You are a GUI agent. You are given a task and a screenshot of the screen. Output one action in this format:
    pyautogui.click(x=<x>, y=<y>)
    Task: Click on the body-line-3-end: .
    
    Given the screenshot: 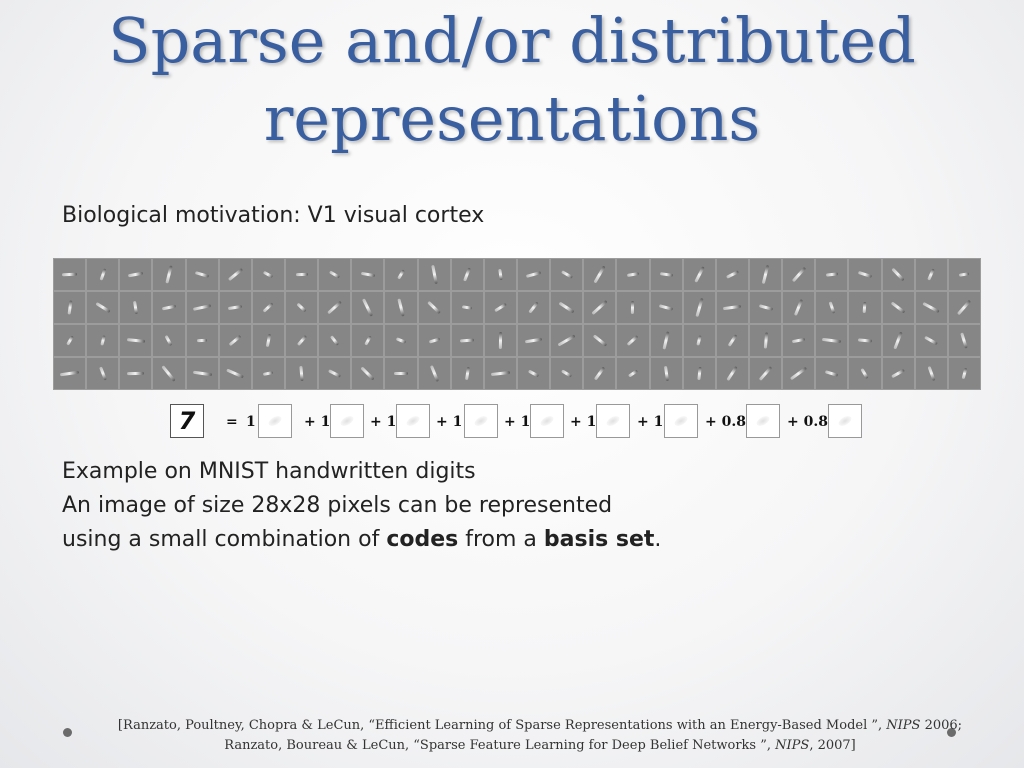 What is the action you would take?
    pyautogui.click(x=658, y=539)
    